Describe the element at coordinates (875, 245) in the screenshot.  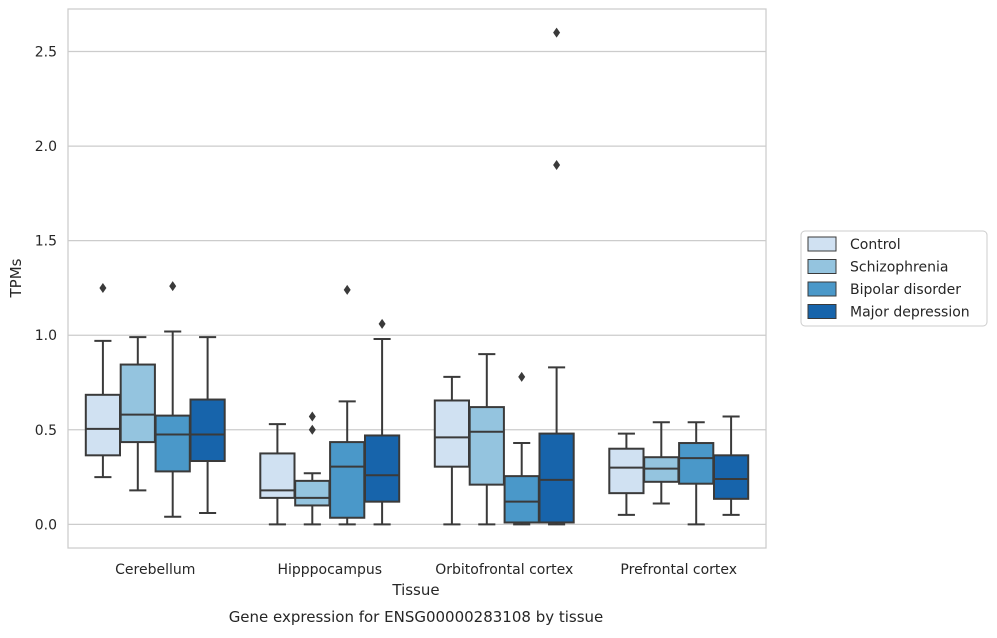
I see `legend-label: Control` at that location.